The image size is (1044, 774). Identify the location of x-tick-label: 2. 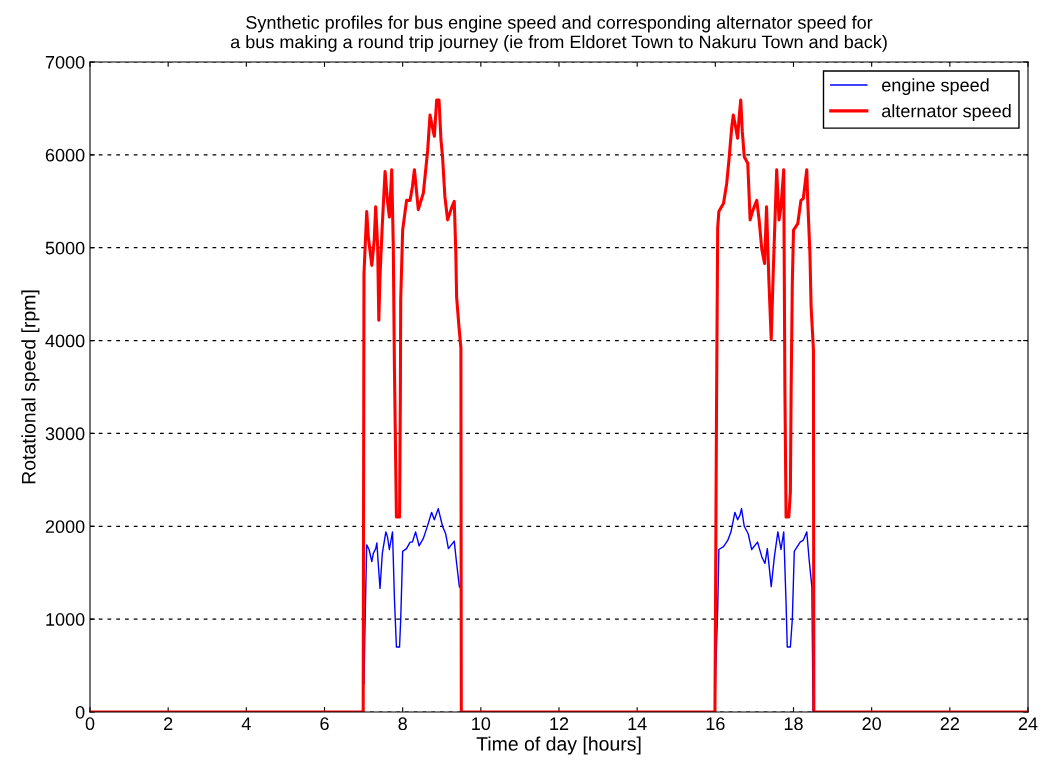
(168, 723).